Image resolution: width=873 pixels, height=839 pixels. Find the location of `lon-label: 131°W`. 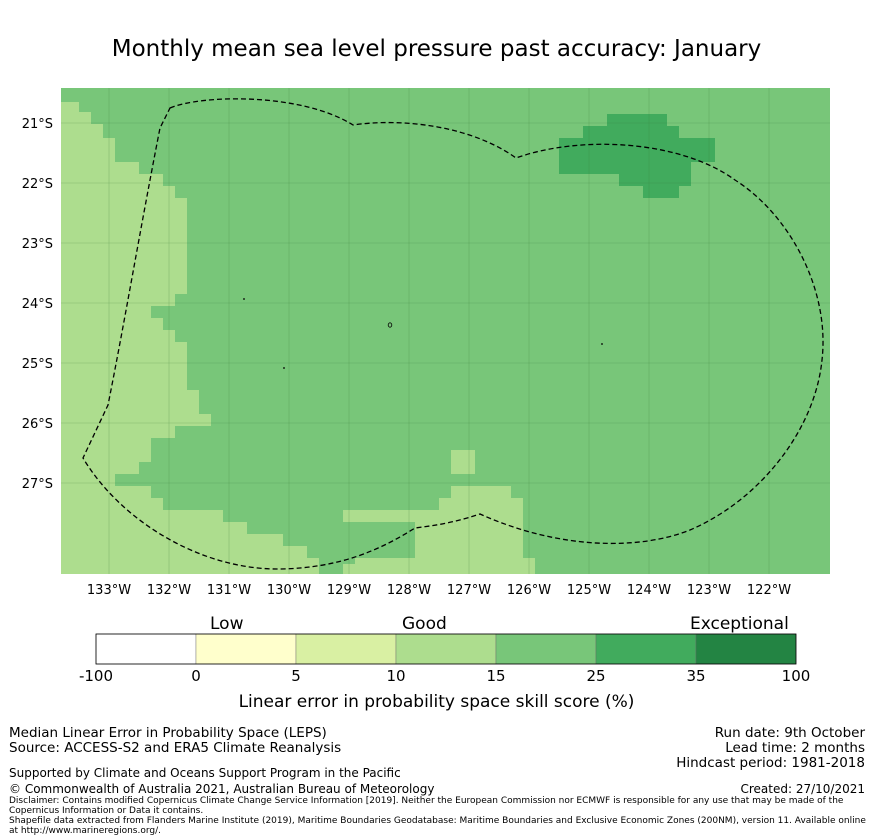

lon-label: 131°W is located at coordinates (229, 590).